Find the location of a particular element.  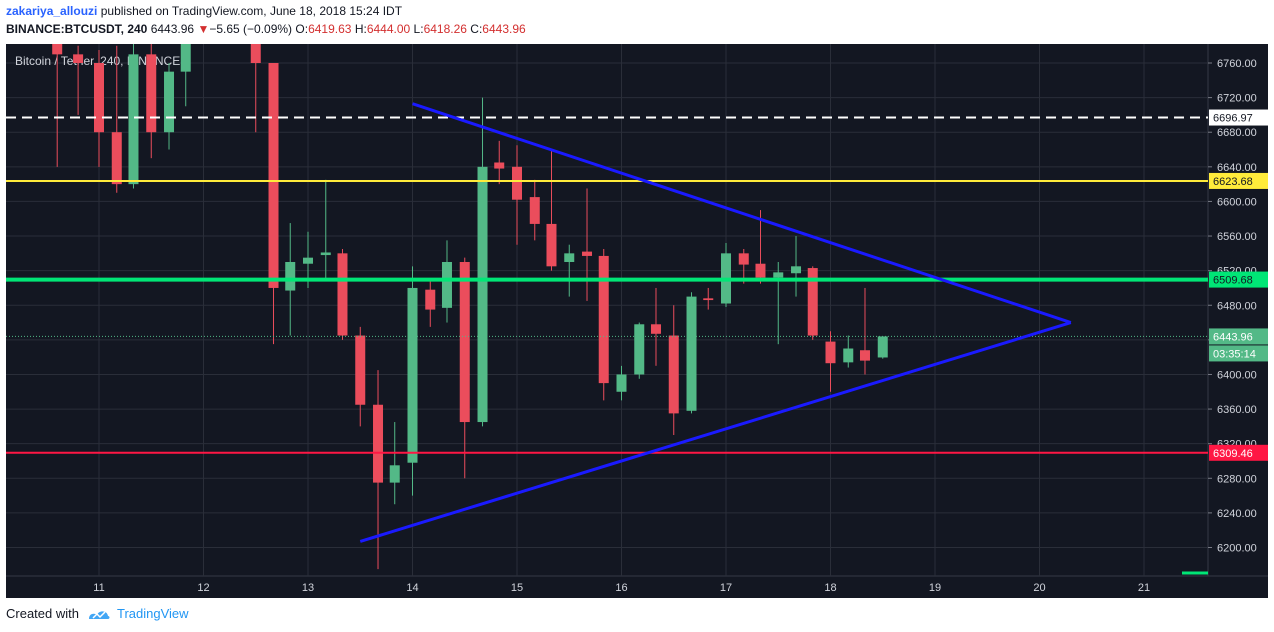

x-tick-label: 20 is located at coordinates (1039, 588).